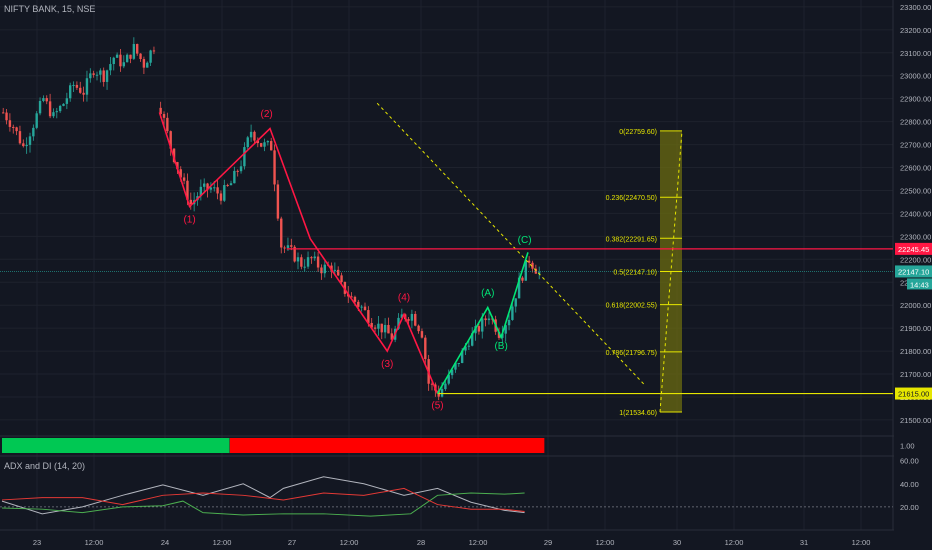  I want to click on price-tick-label: 22000.00, so click(915, 305).